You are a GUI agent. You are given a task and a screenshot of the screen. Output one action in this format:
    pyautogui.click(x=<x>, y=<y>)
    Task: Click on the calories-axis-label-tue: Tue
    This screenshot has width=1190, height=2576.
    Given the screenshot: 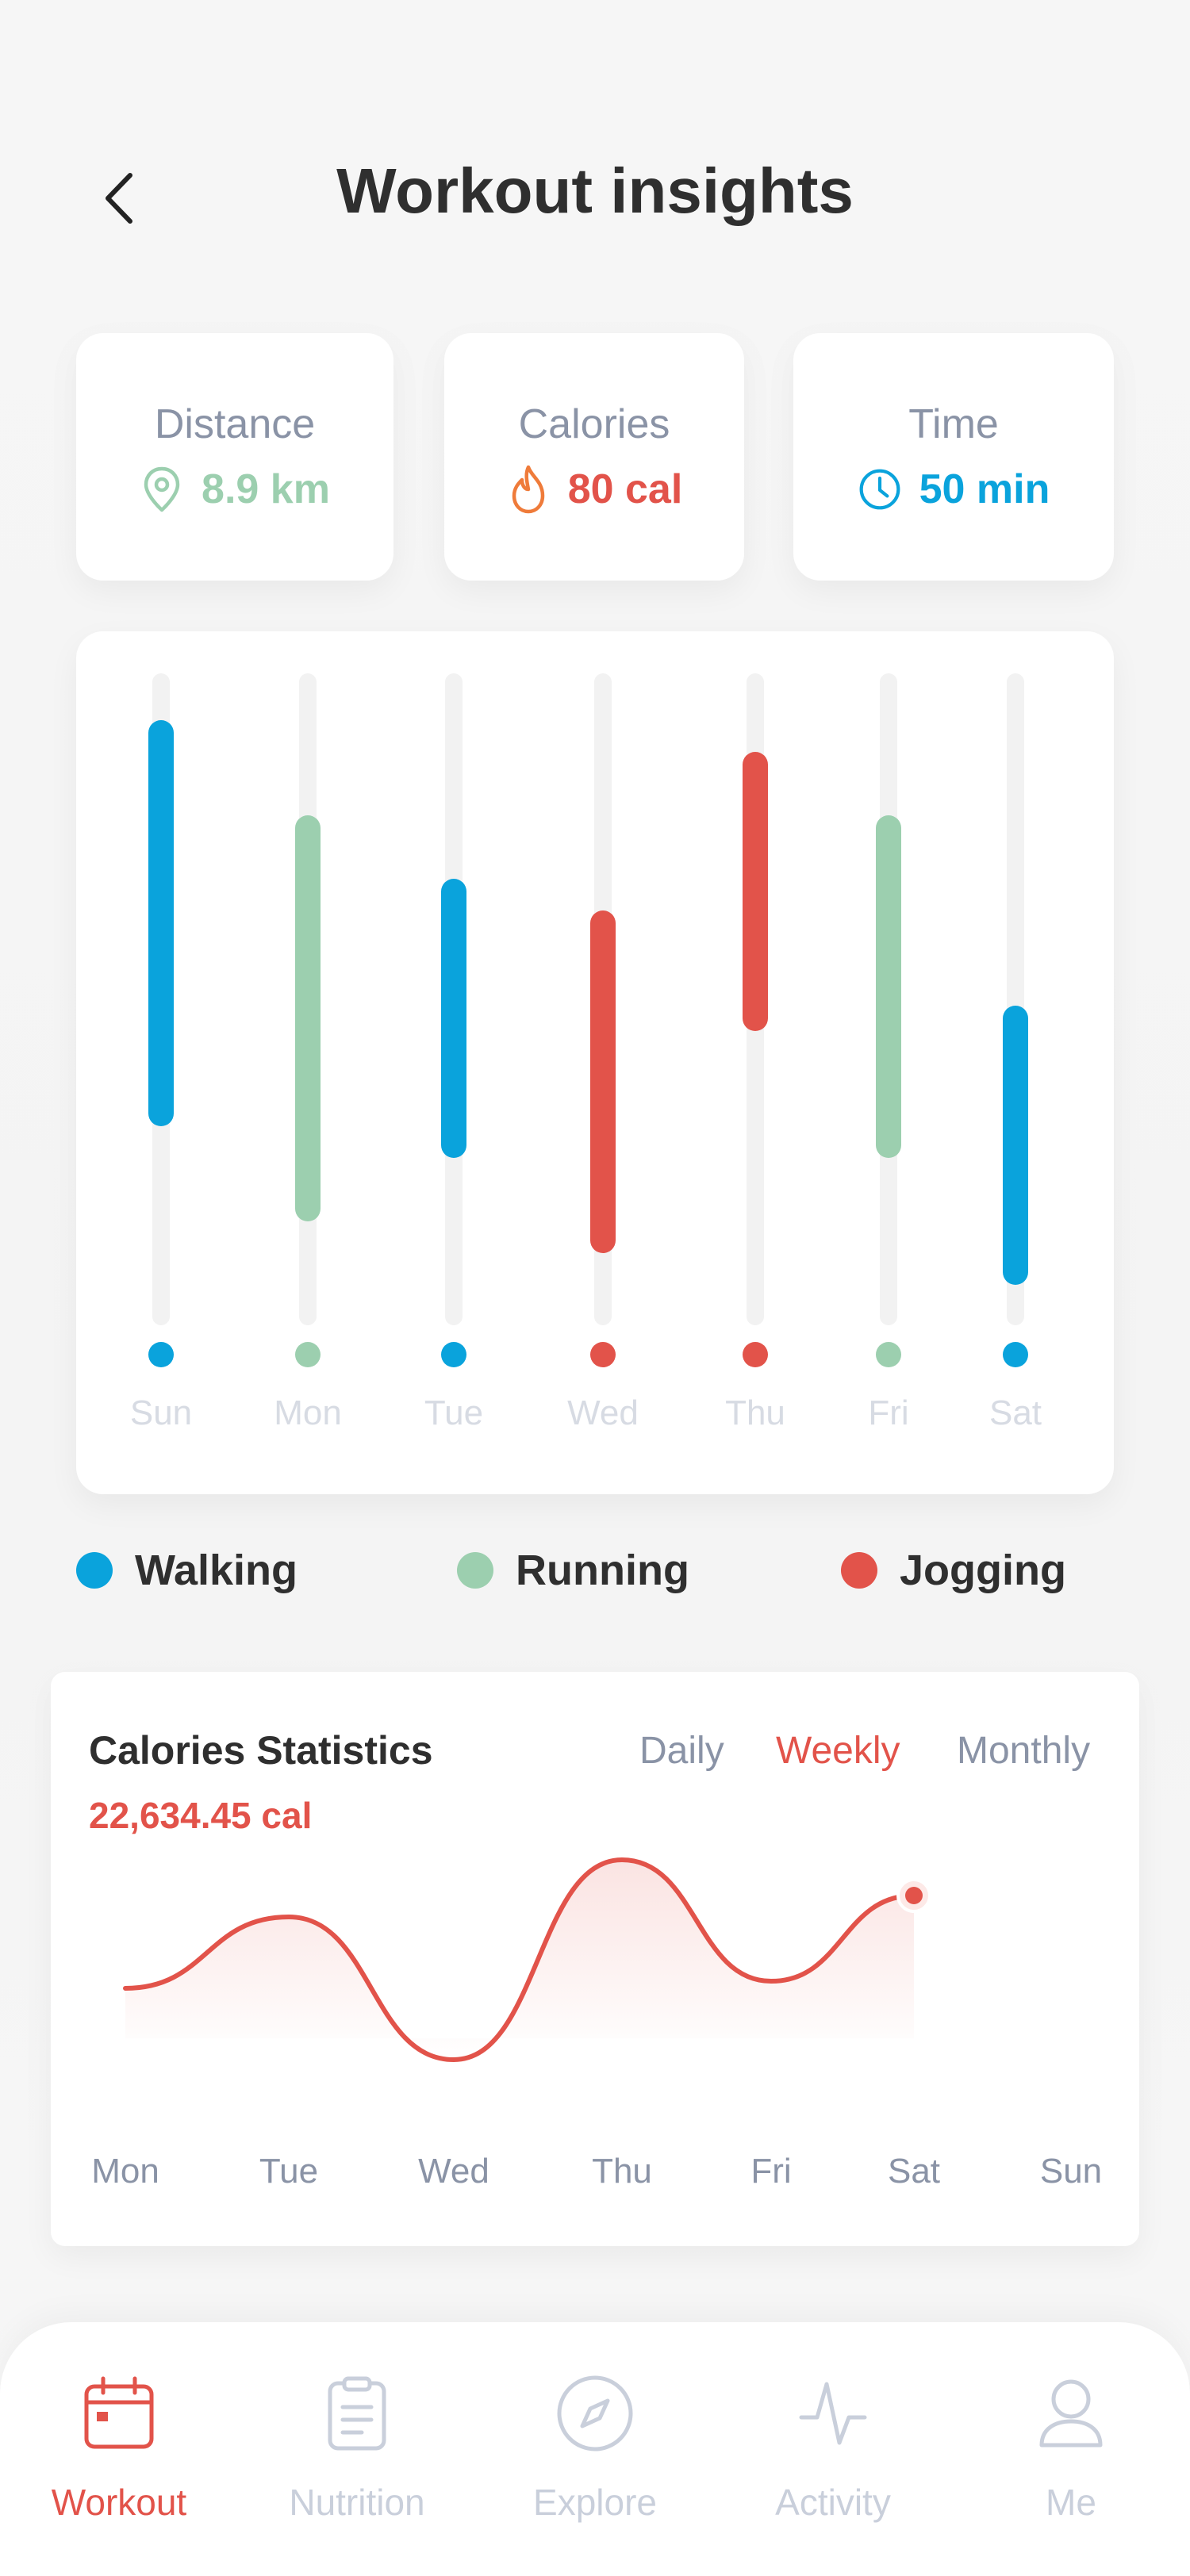 What is the action you would take?
    pyautogui.click(x=288, y=2172)
    